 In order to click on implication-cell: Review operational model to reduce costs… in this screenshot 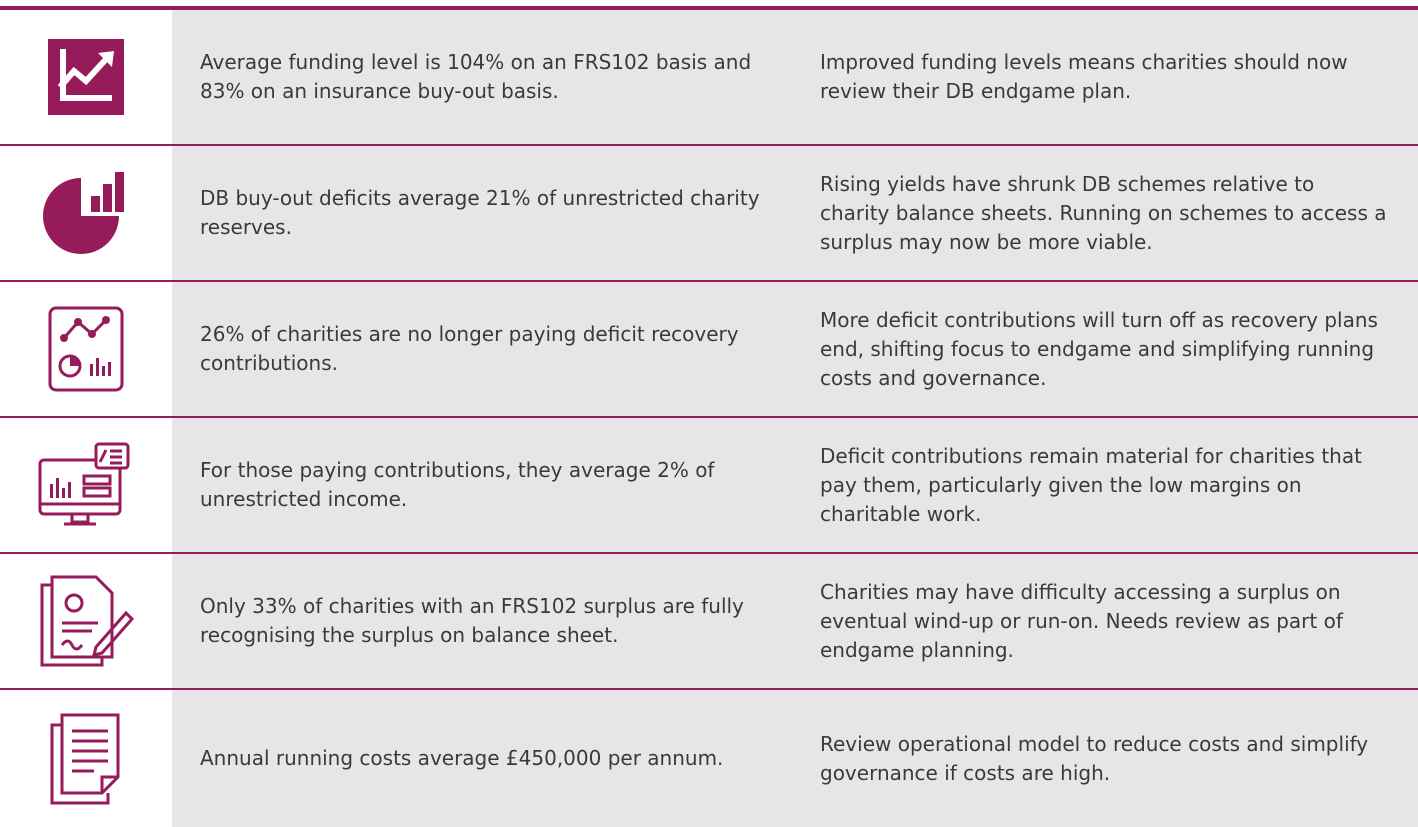, I will do `click(1104, 758)`.